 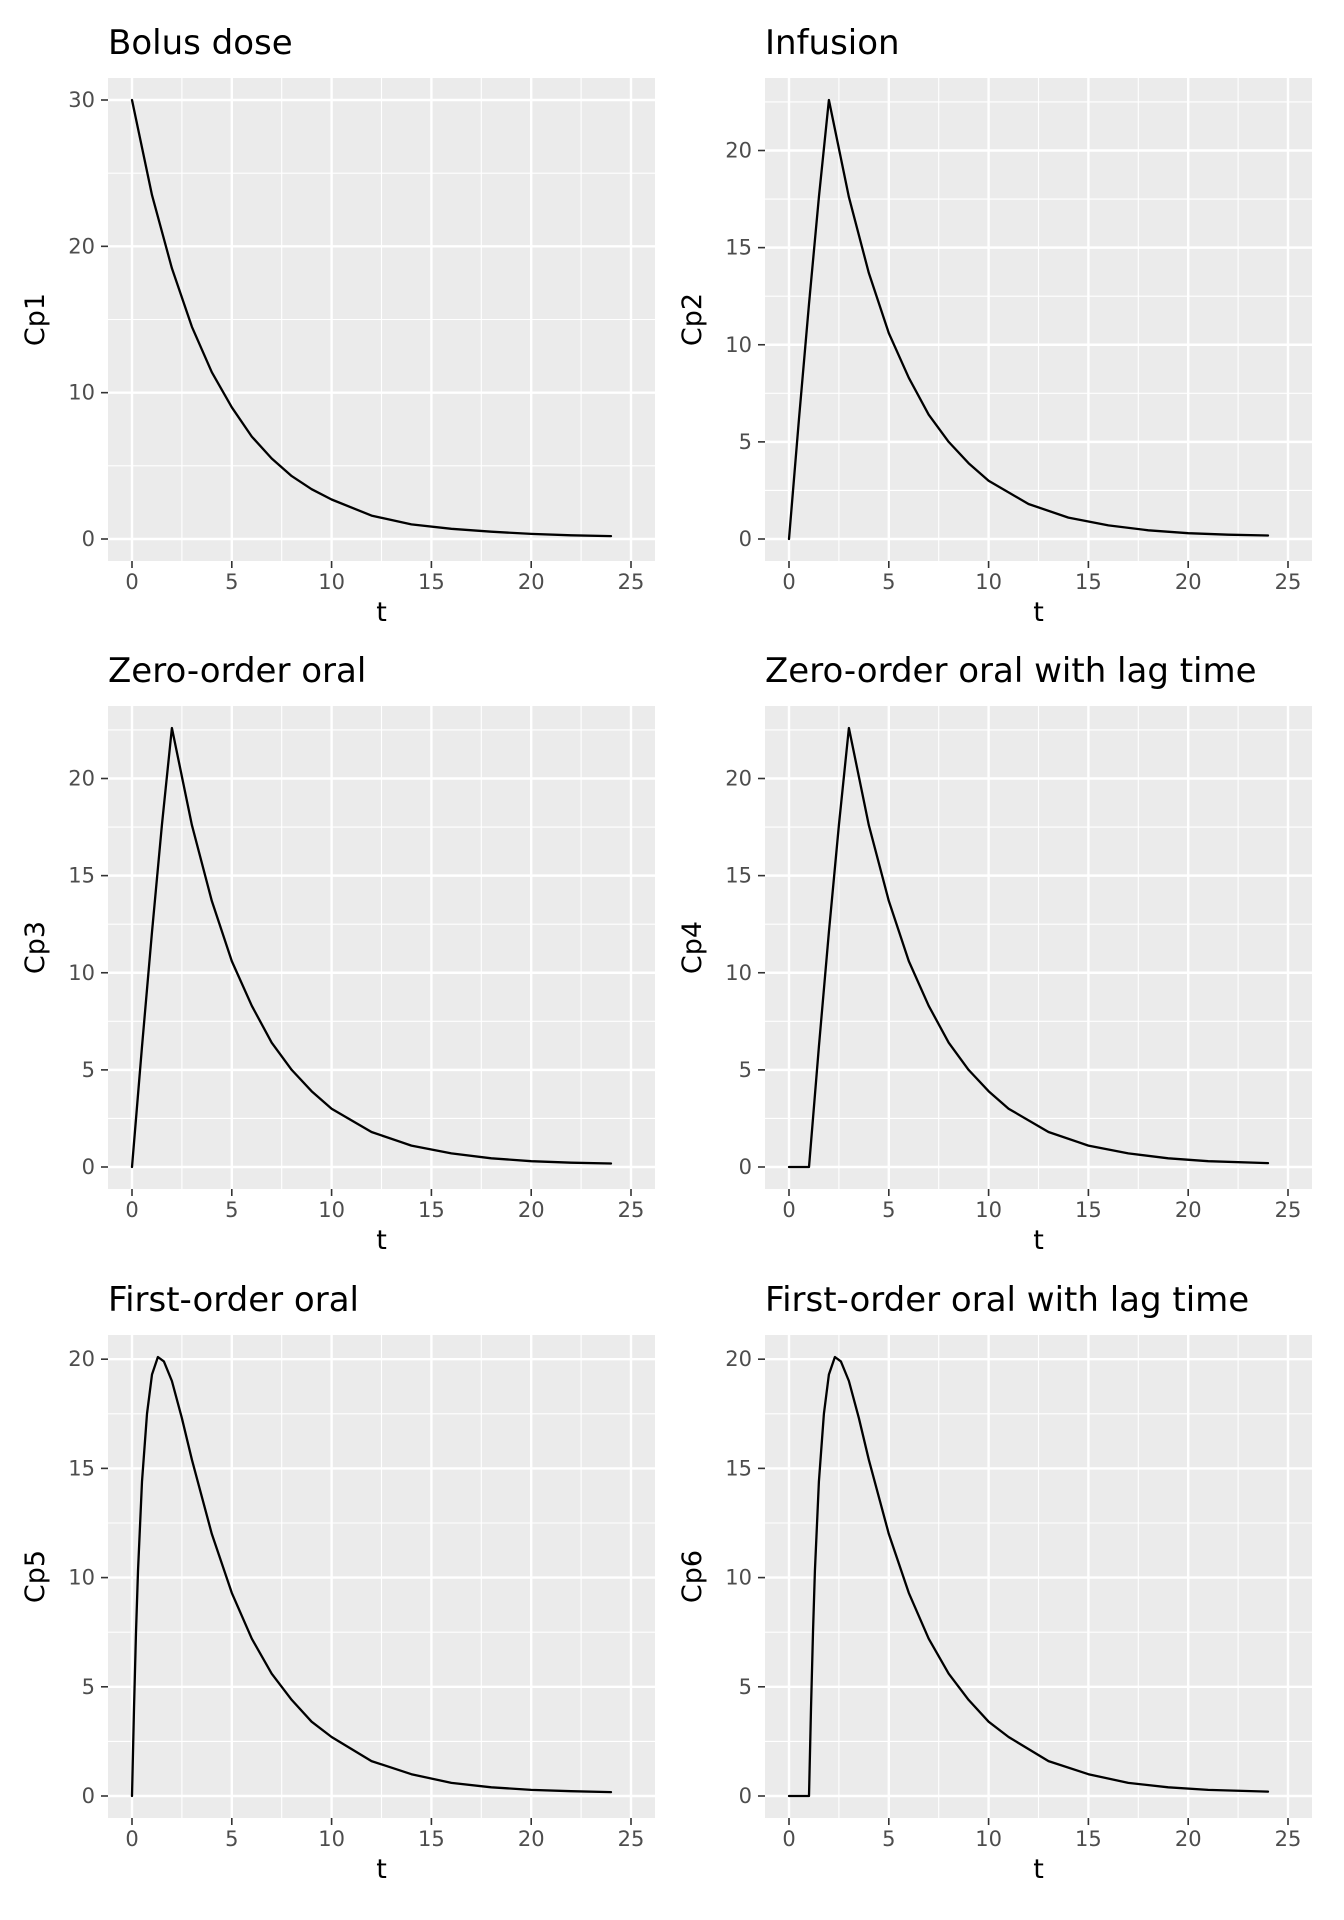 I want to click on y-axis-label: Cp3, so click(x=35, y=947).